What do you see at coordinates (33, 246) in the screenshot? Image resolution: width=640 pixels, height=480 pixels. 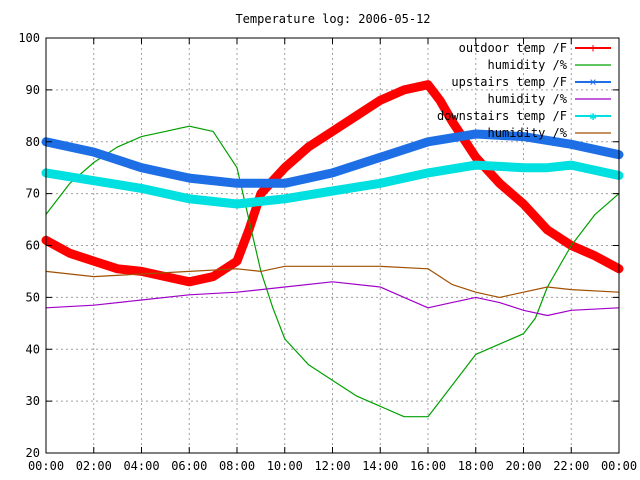 I see `y-tick-label: 60` at bounding box center [33, 246].